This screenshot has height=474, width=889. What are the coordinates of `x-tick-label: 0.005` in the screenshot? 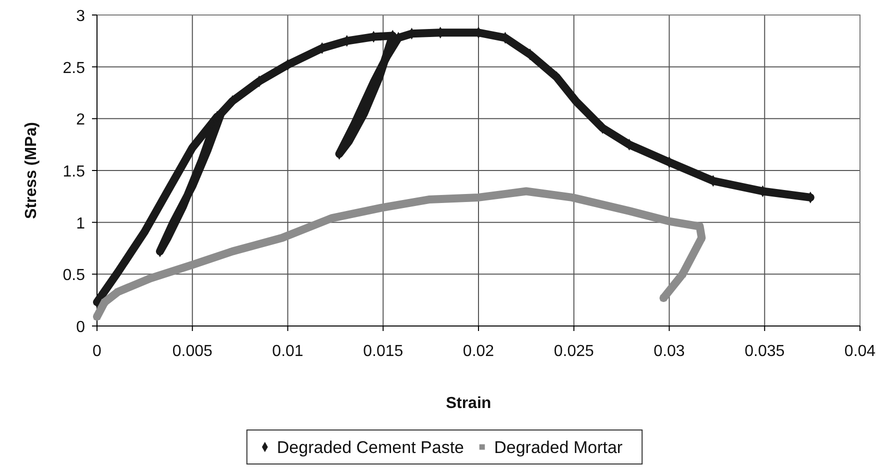 It's located at (192, 351).